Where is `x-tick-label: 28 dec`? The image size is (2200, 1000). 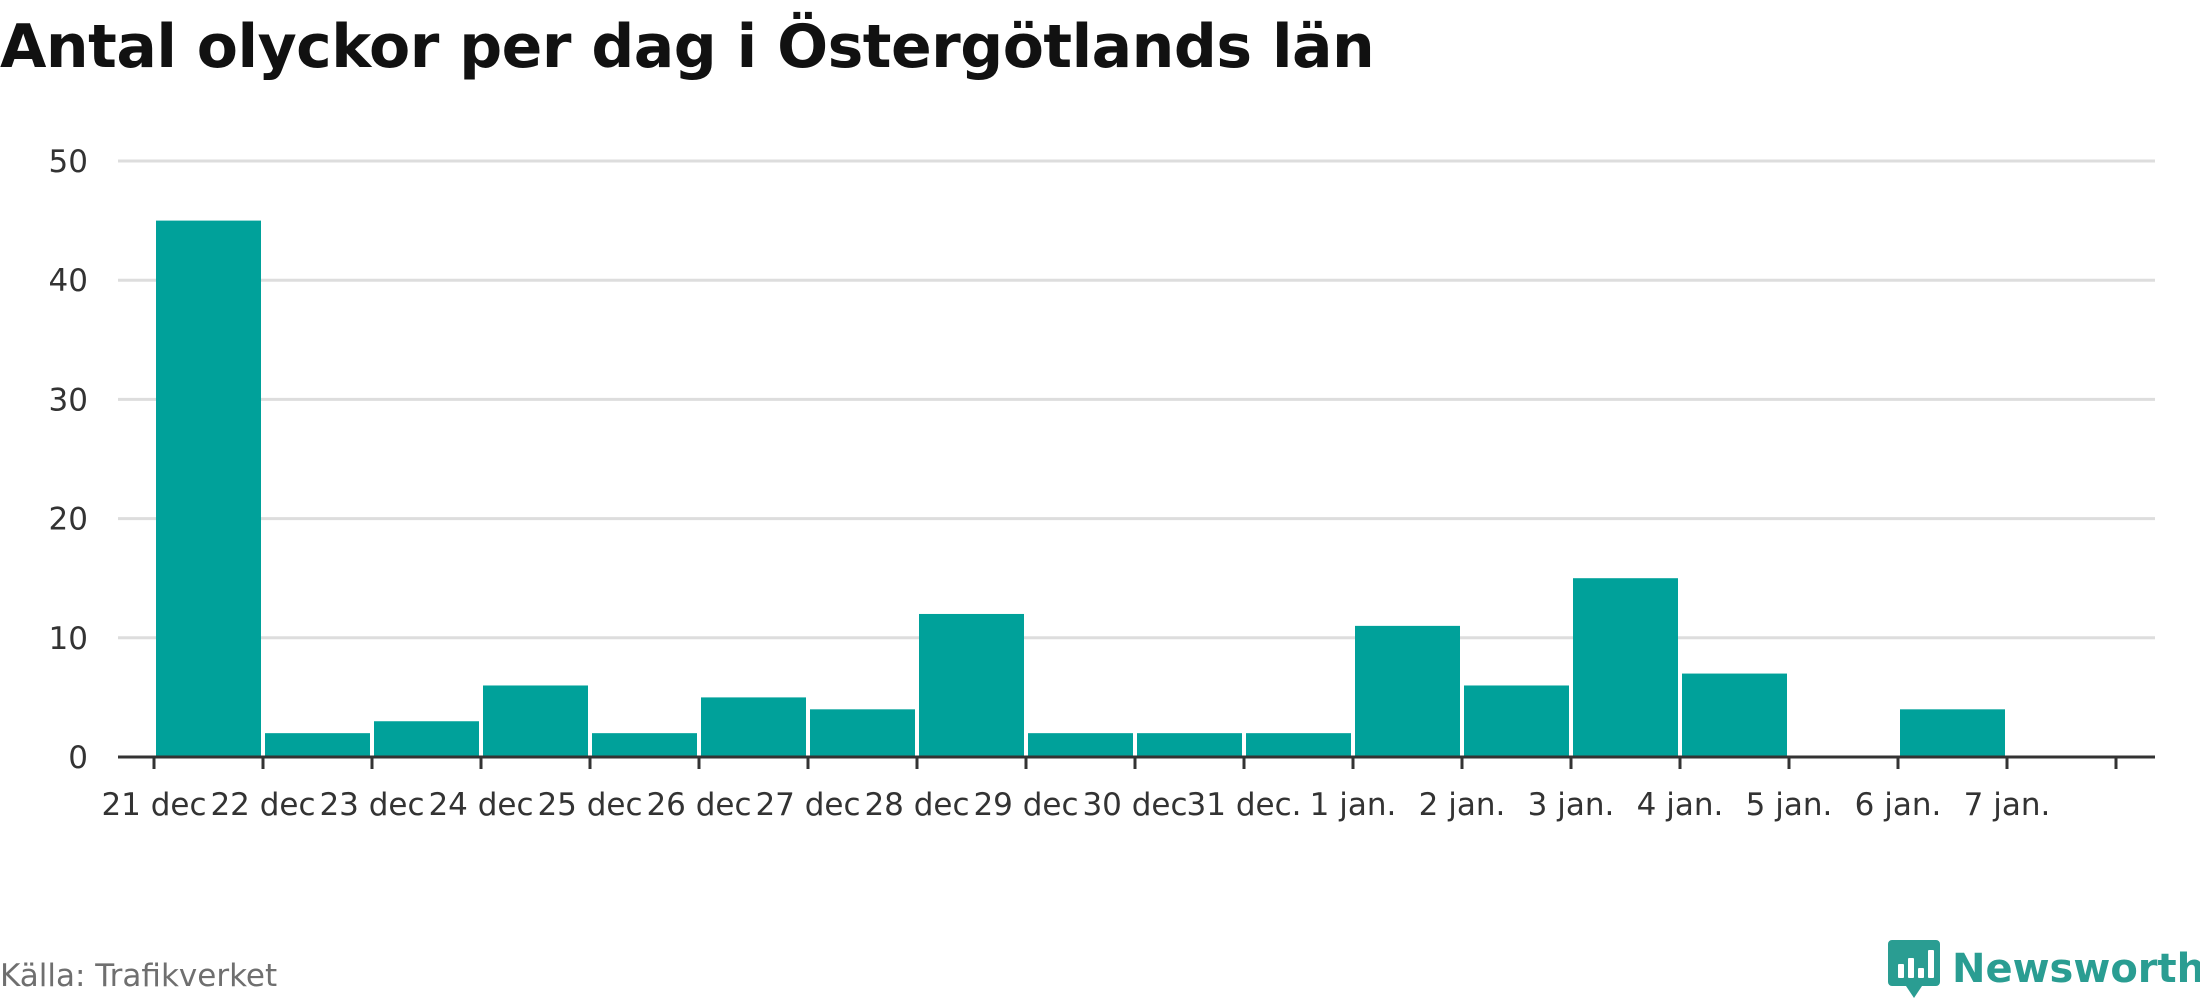
x-tick-label: 28 dec is located at coordinates (916, 805).